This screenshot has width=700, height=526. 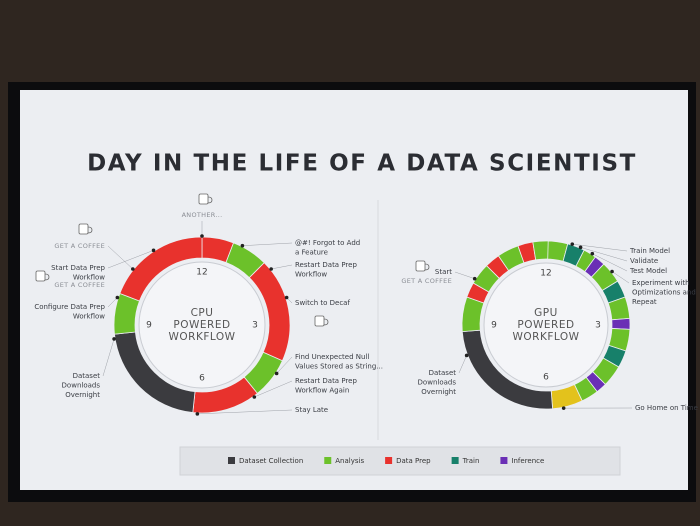 What do you see at coordinates (78, 268) in the screenshot?
I see `annotation: Start Data Prep` at bounding box center [78, 268].